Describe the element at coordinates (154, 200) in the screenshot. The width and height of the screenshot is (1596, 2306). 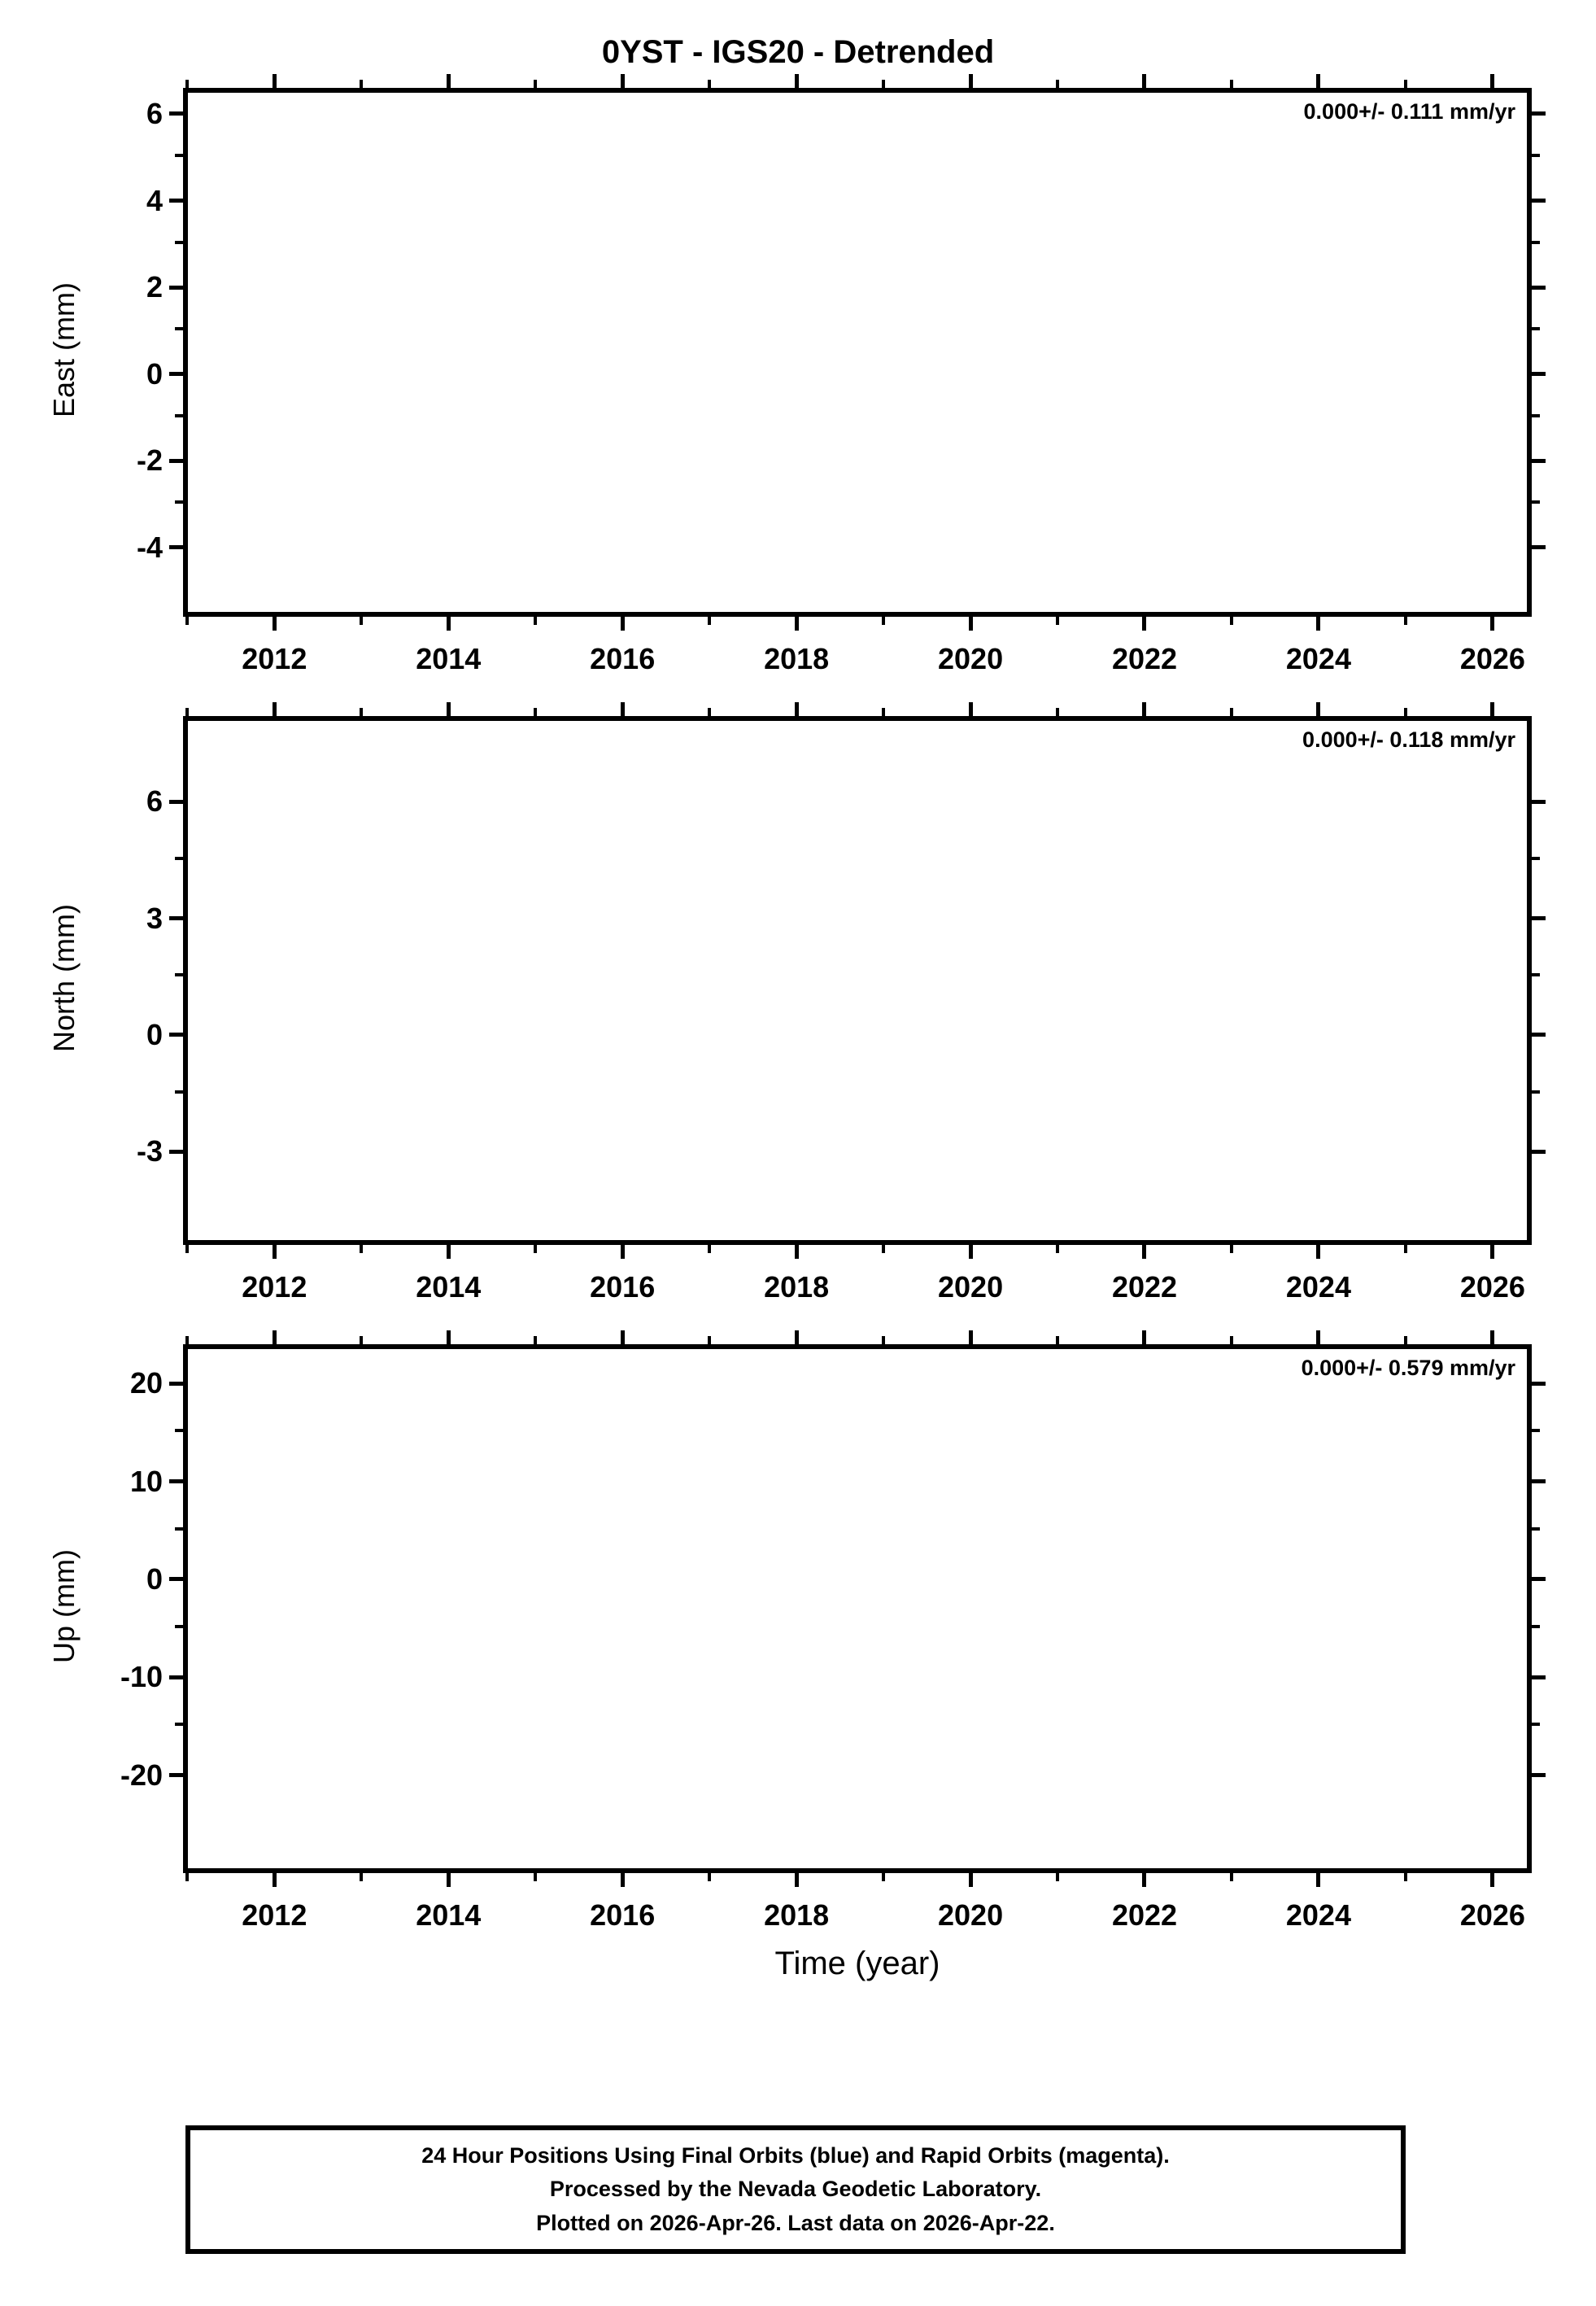
I see `ytick-label: 4` at that location.